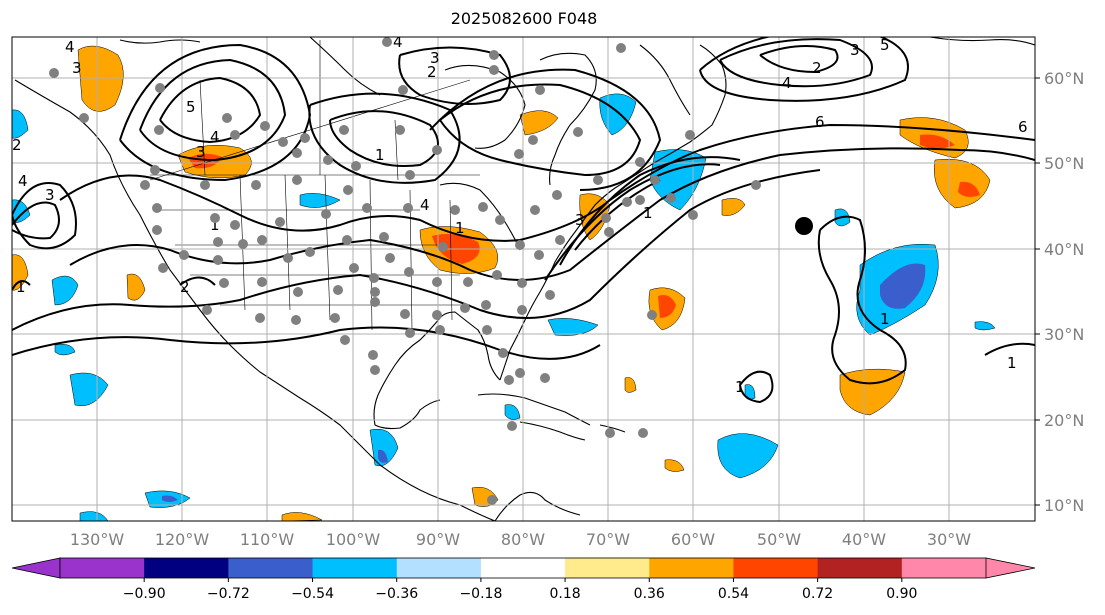 The width and height of the screenshot is (1105, 615). Describe the element at coordinates (804, 226) in the screenshot. I see `large-black-marker` at that location.